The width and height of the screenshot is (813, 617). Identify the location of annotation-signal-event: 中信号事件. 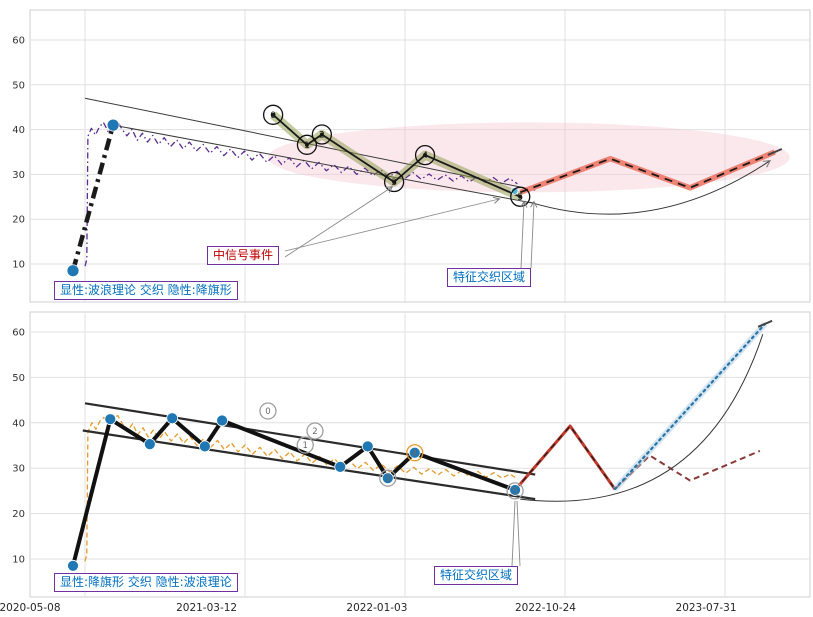
(243, 255).